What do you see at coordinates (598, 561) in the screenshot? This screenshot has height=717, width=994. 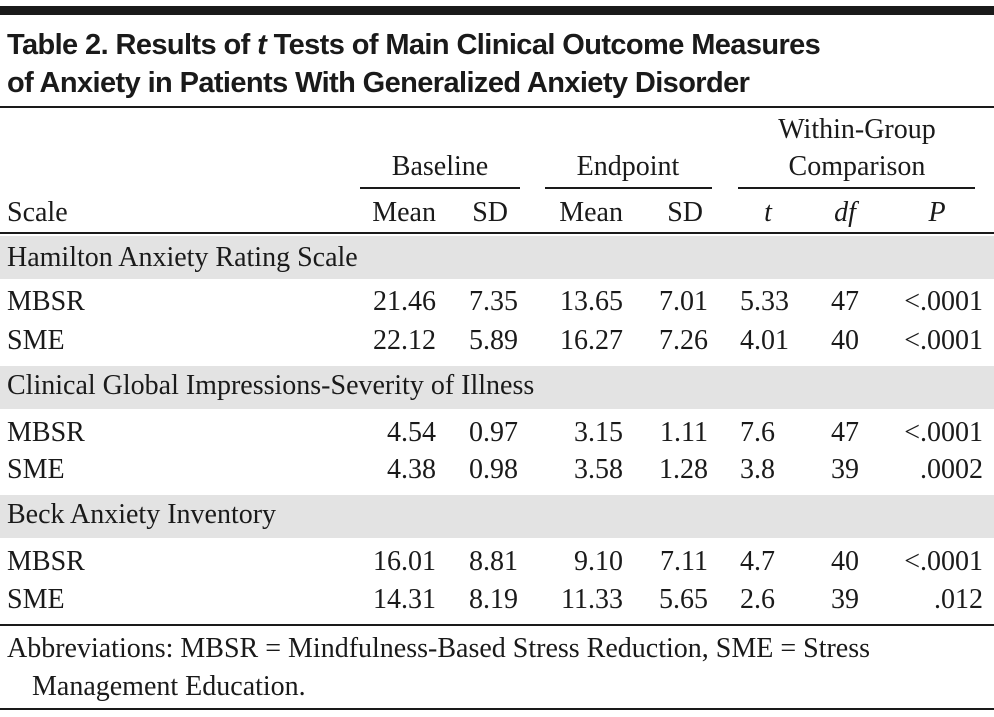 I see `cell: 9.10` at bounding box center [598, 561].